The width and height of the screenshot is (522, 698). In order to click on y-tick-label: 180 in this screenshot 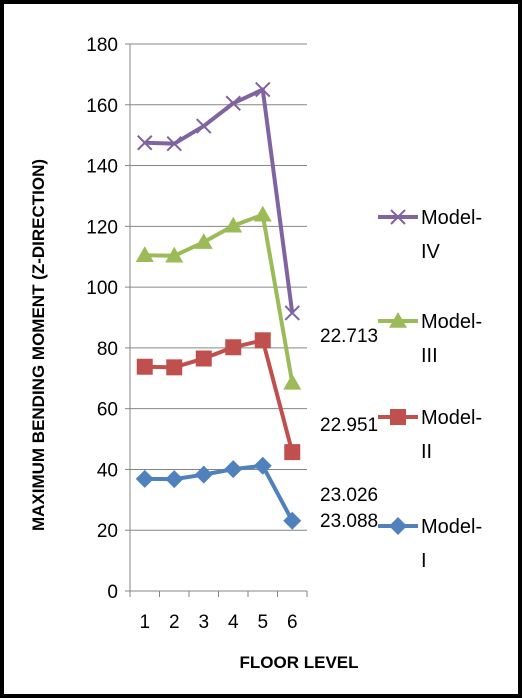, I will do `click(102, 45)`.